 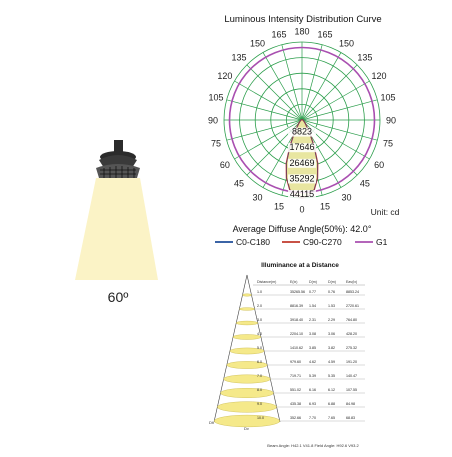 I want to click on highbay-lamp-icon, so click(x=118, y=159).